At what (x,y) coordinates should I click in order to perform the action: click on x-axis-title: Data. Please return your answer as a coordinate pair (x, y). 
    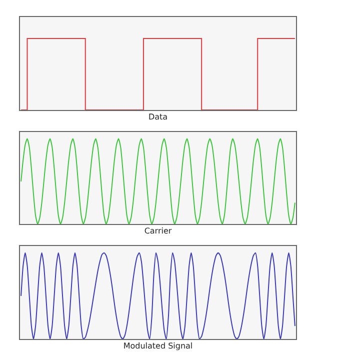
    Looking at the image, I should click on (158, 117).